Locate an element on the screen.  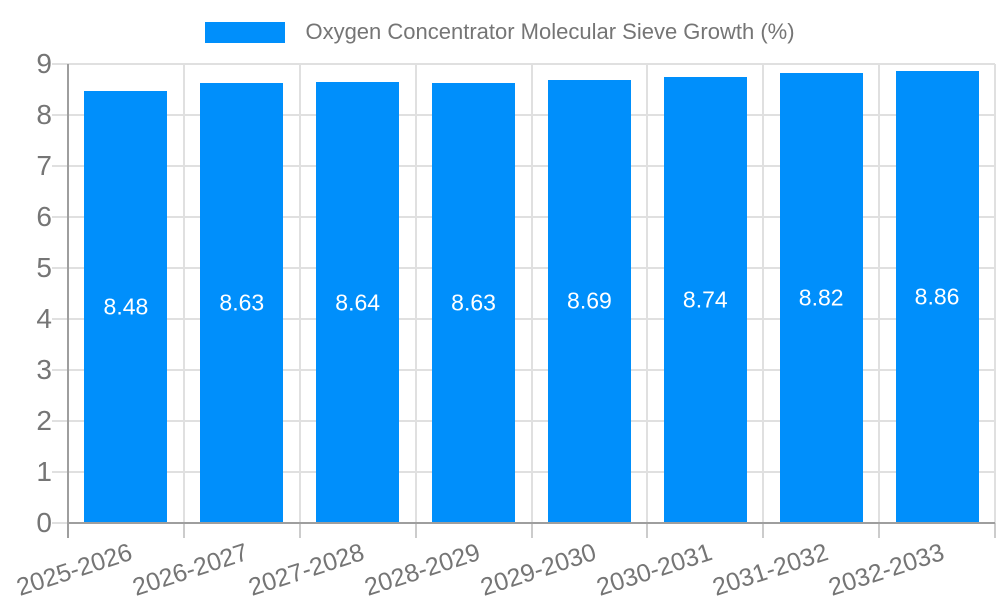
legend-swatch is located at coordinates (245, 32).